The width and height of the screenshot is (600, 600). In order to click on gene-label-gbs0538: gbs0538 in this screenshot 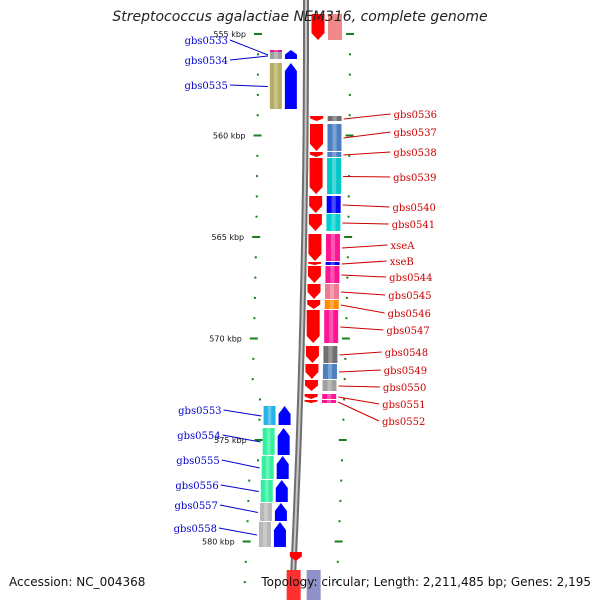, I will do `click(414, 153)`.